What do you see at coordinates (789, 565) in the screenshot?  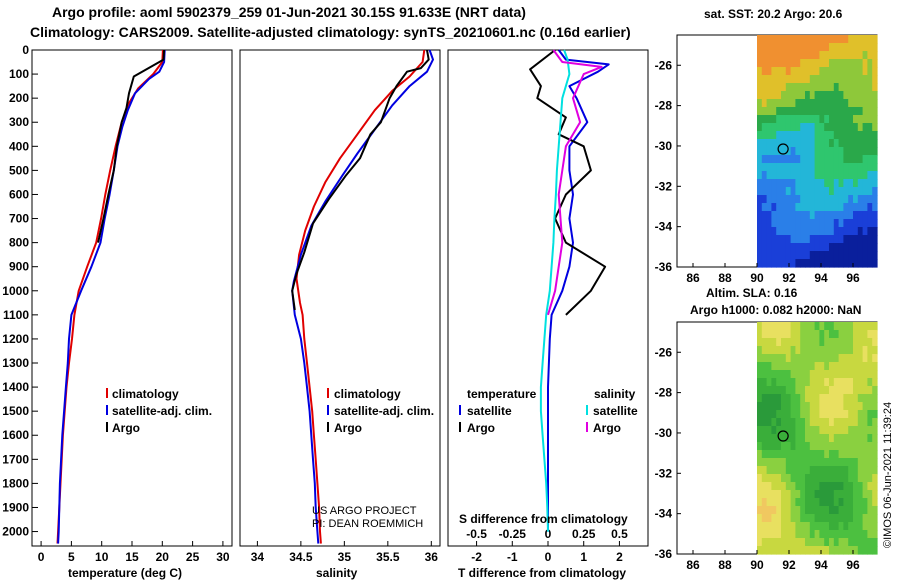 I see `lon-tick-label: 92` at bounding box center [789, 565].